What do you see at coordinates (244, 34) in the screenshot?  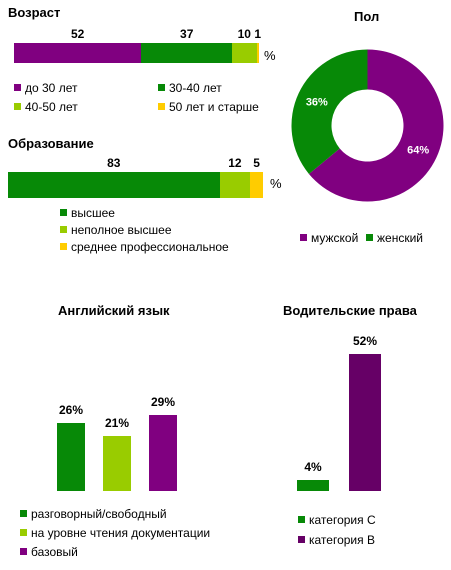 I see `age-value-label: 10` at bounding box center [244, 34].